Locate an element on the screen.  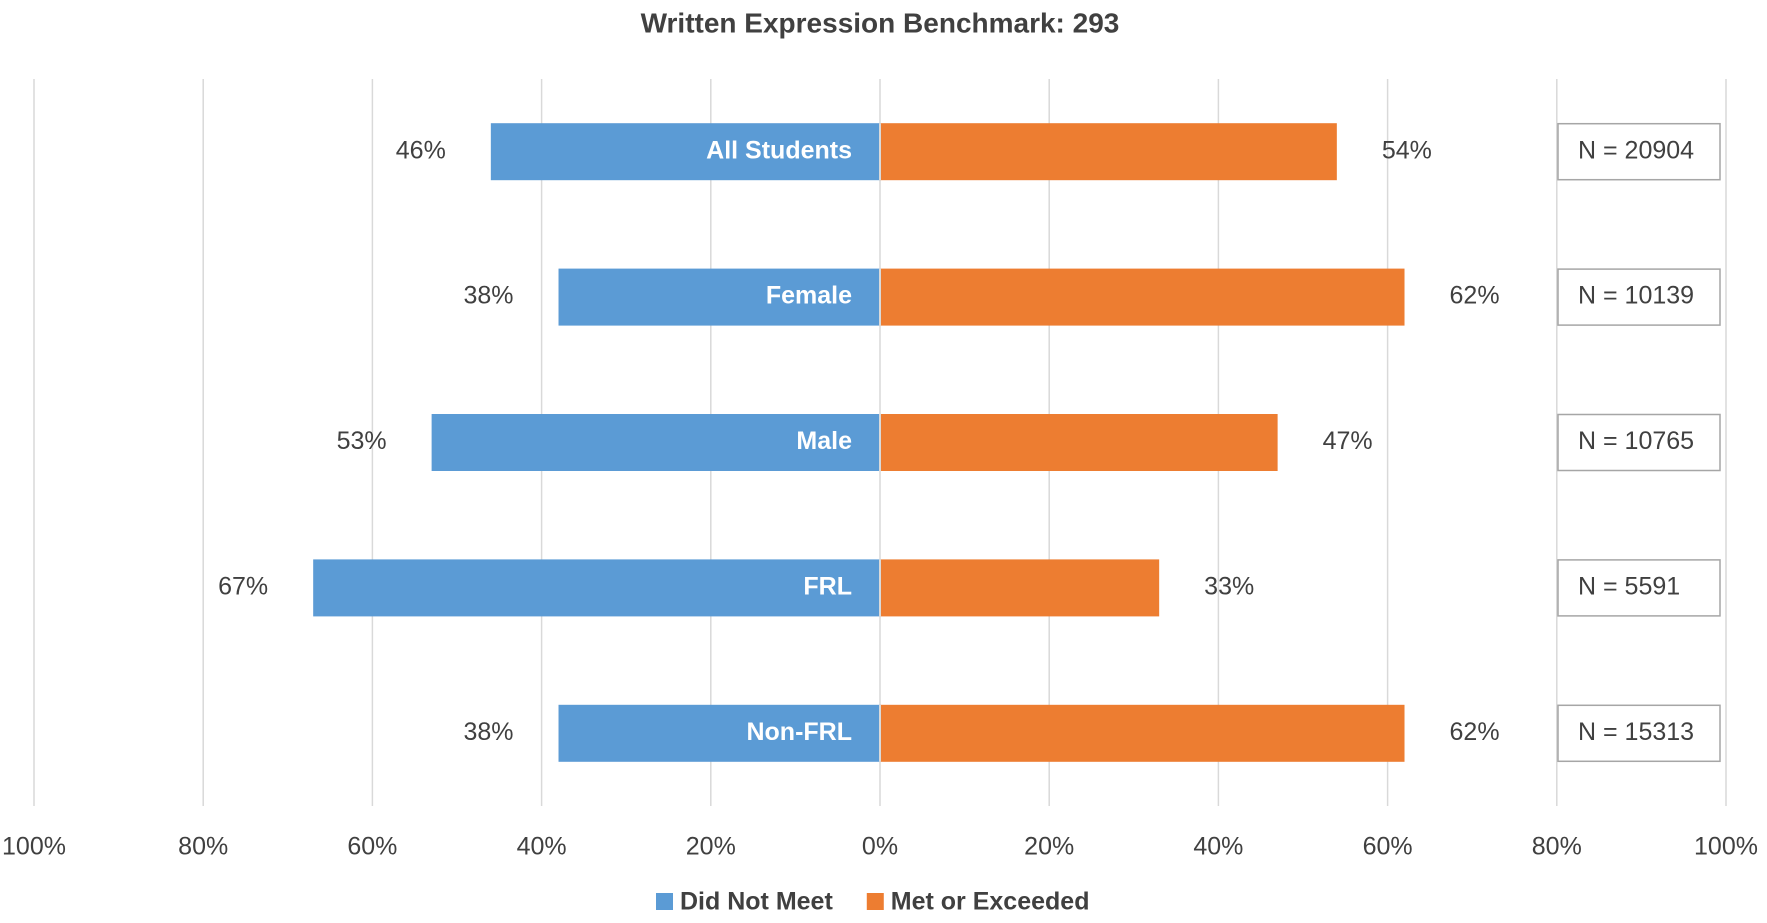
annotation: N = 5591 is located at coordinates (1629, 587).